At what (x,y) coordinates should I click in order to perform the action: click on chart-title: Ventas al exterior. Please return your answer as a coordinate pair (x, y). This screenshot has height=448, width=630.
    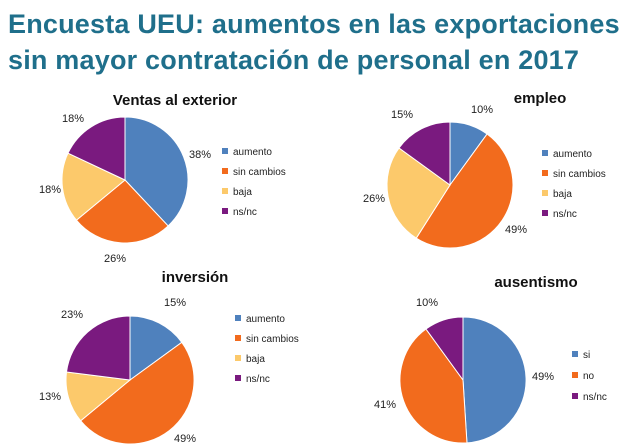
    Looking at the image, I should click on (175, 100).